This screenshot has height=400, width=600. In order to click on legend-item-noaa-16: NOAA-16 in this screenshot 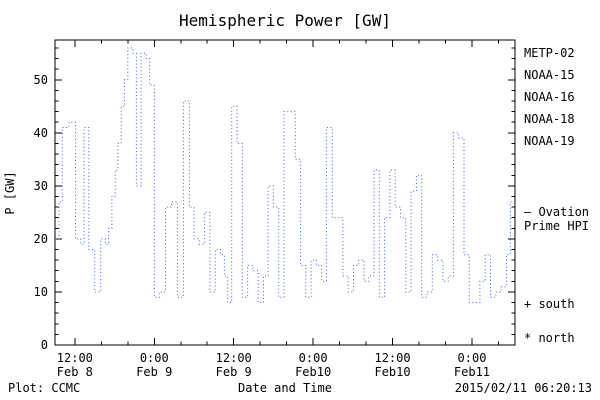, I will do `click(549, 97)`.